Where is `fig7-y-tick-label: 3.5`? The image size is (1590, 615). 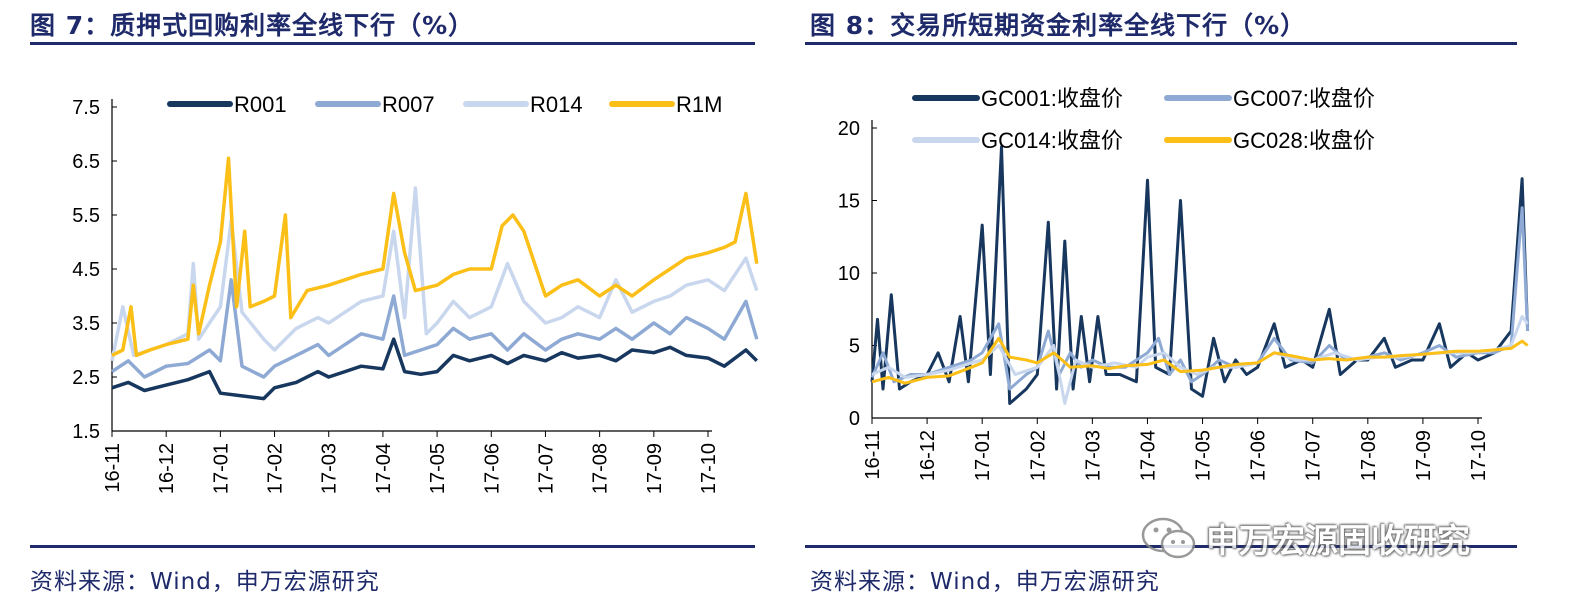 fig7-y-tick-label: 3.5 is located at coordinates (86, 324).